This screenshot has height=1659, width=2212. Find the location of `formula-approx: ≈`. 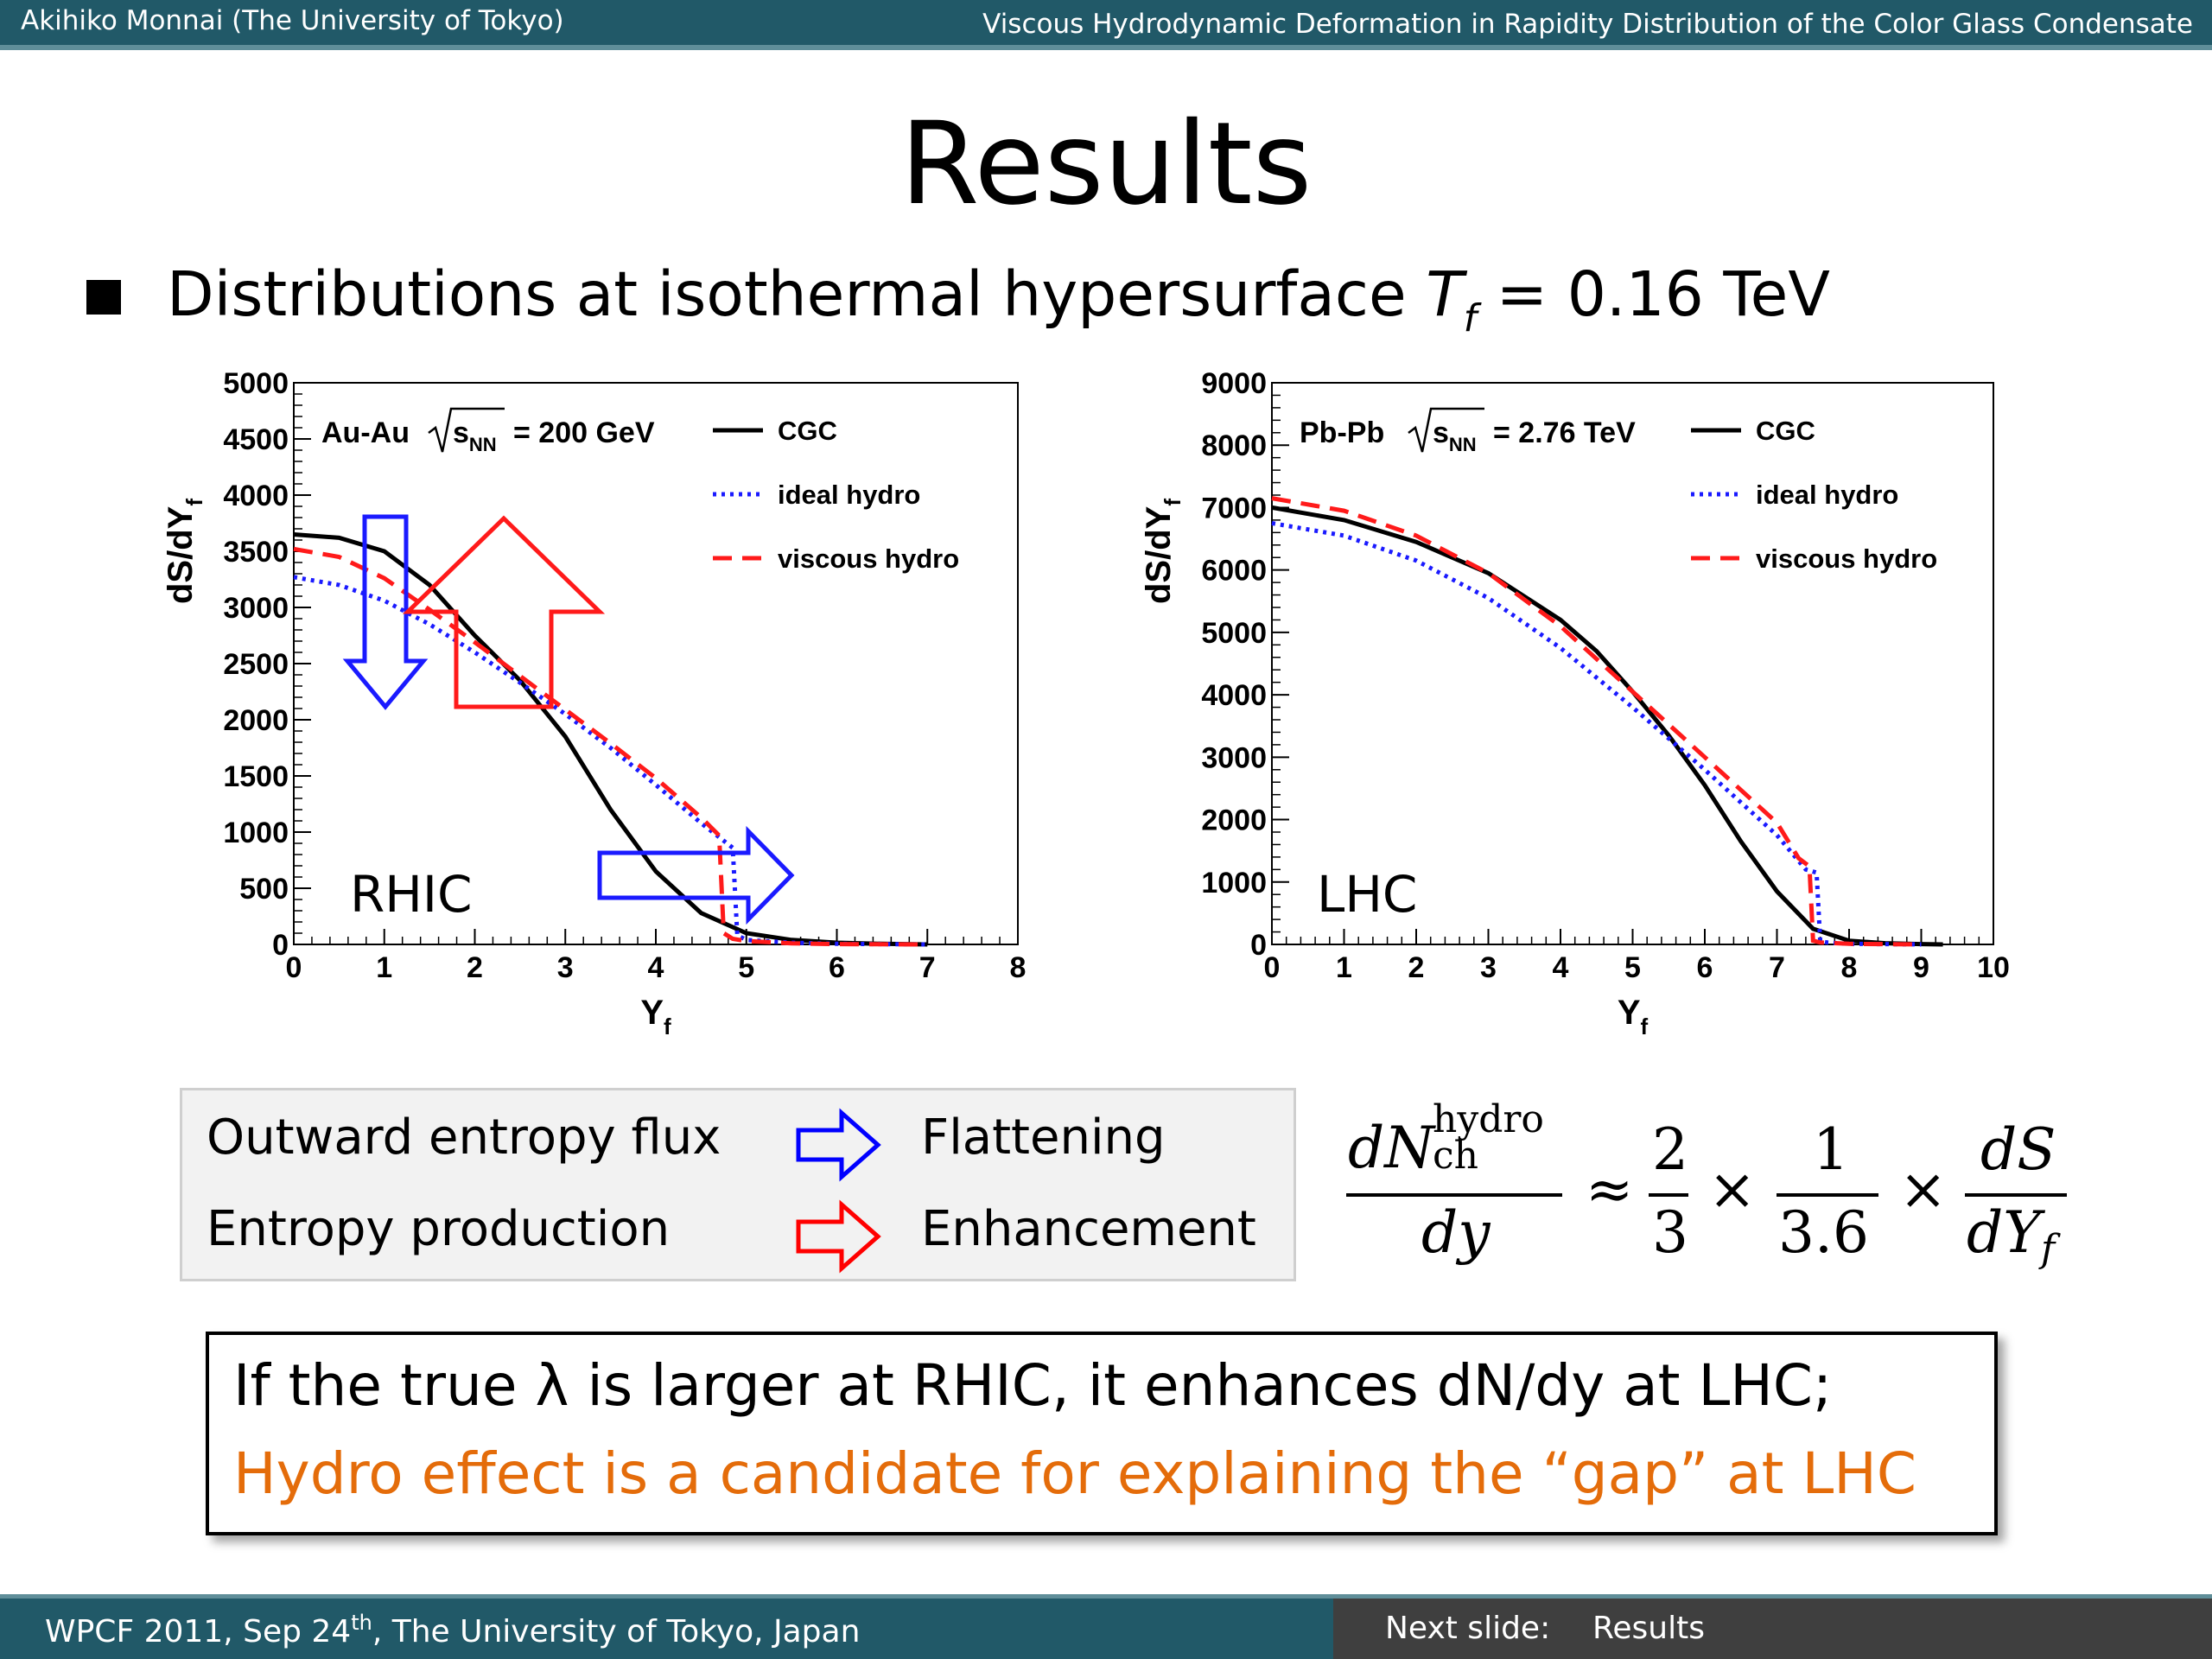

formula-approx: ≈ is located at coordinates (1610, 1189).